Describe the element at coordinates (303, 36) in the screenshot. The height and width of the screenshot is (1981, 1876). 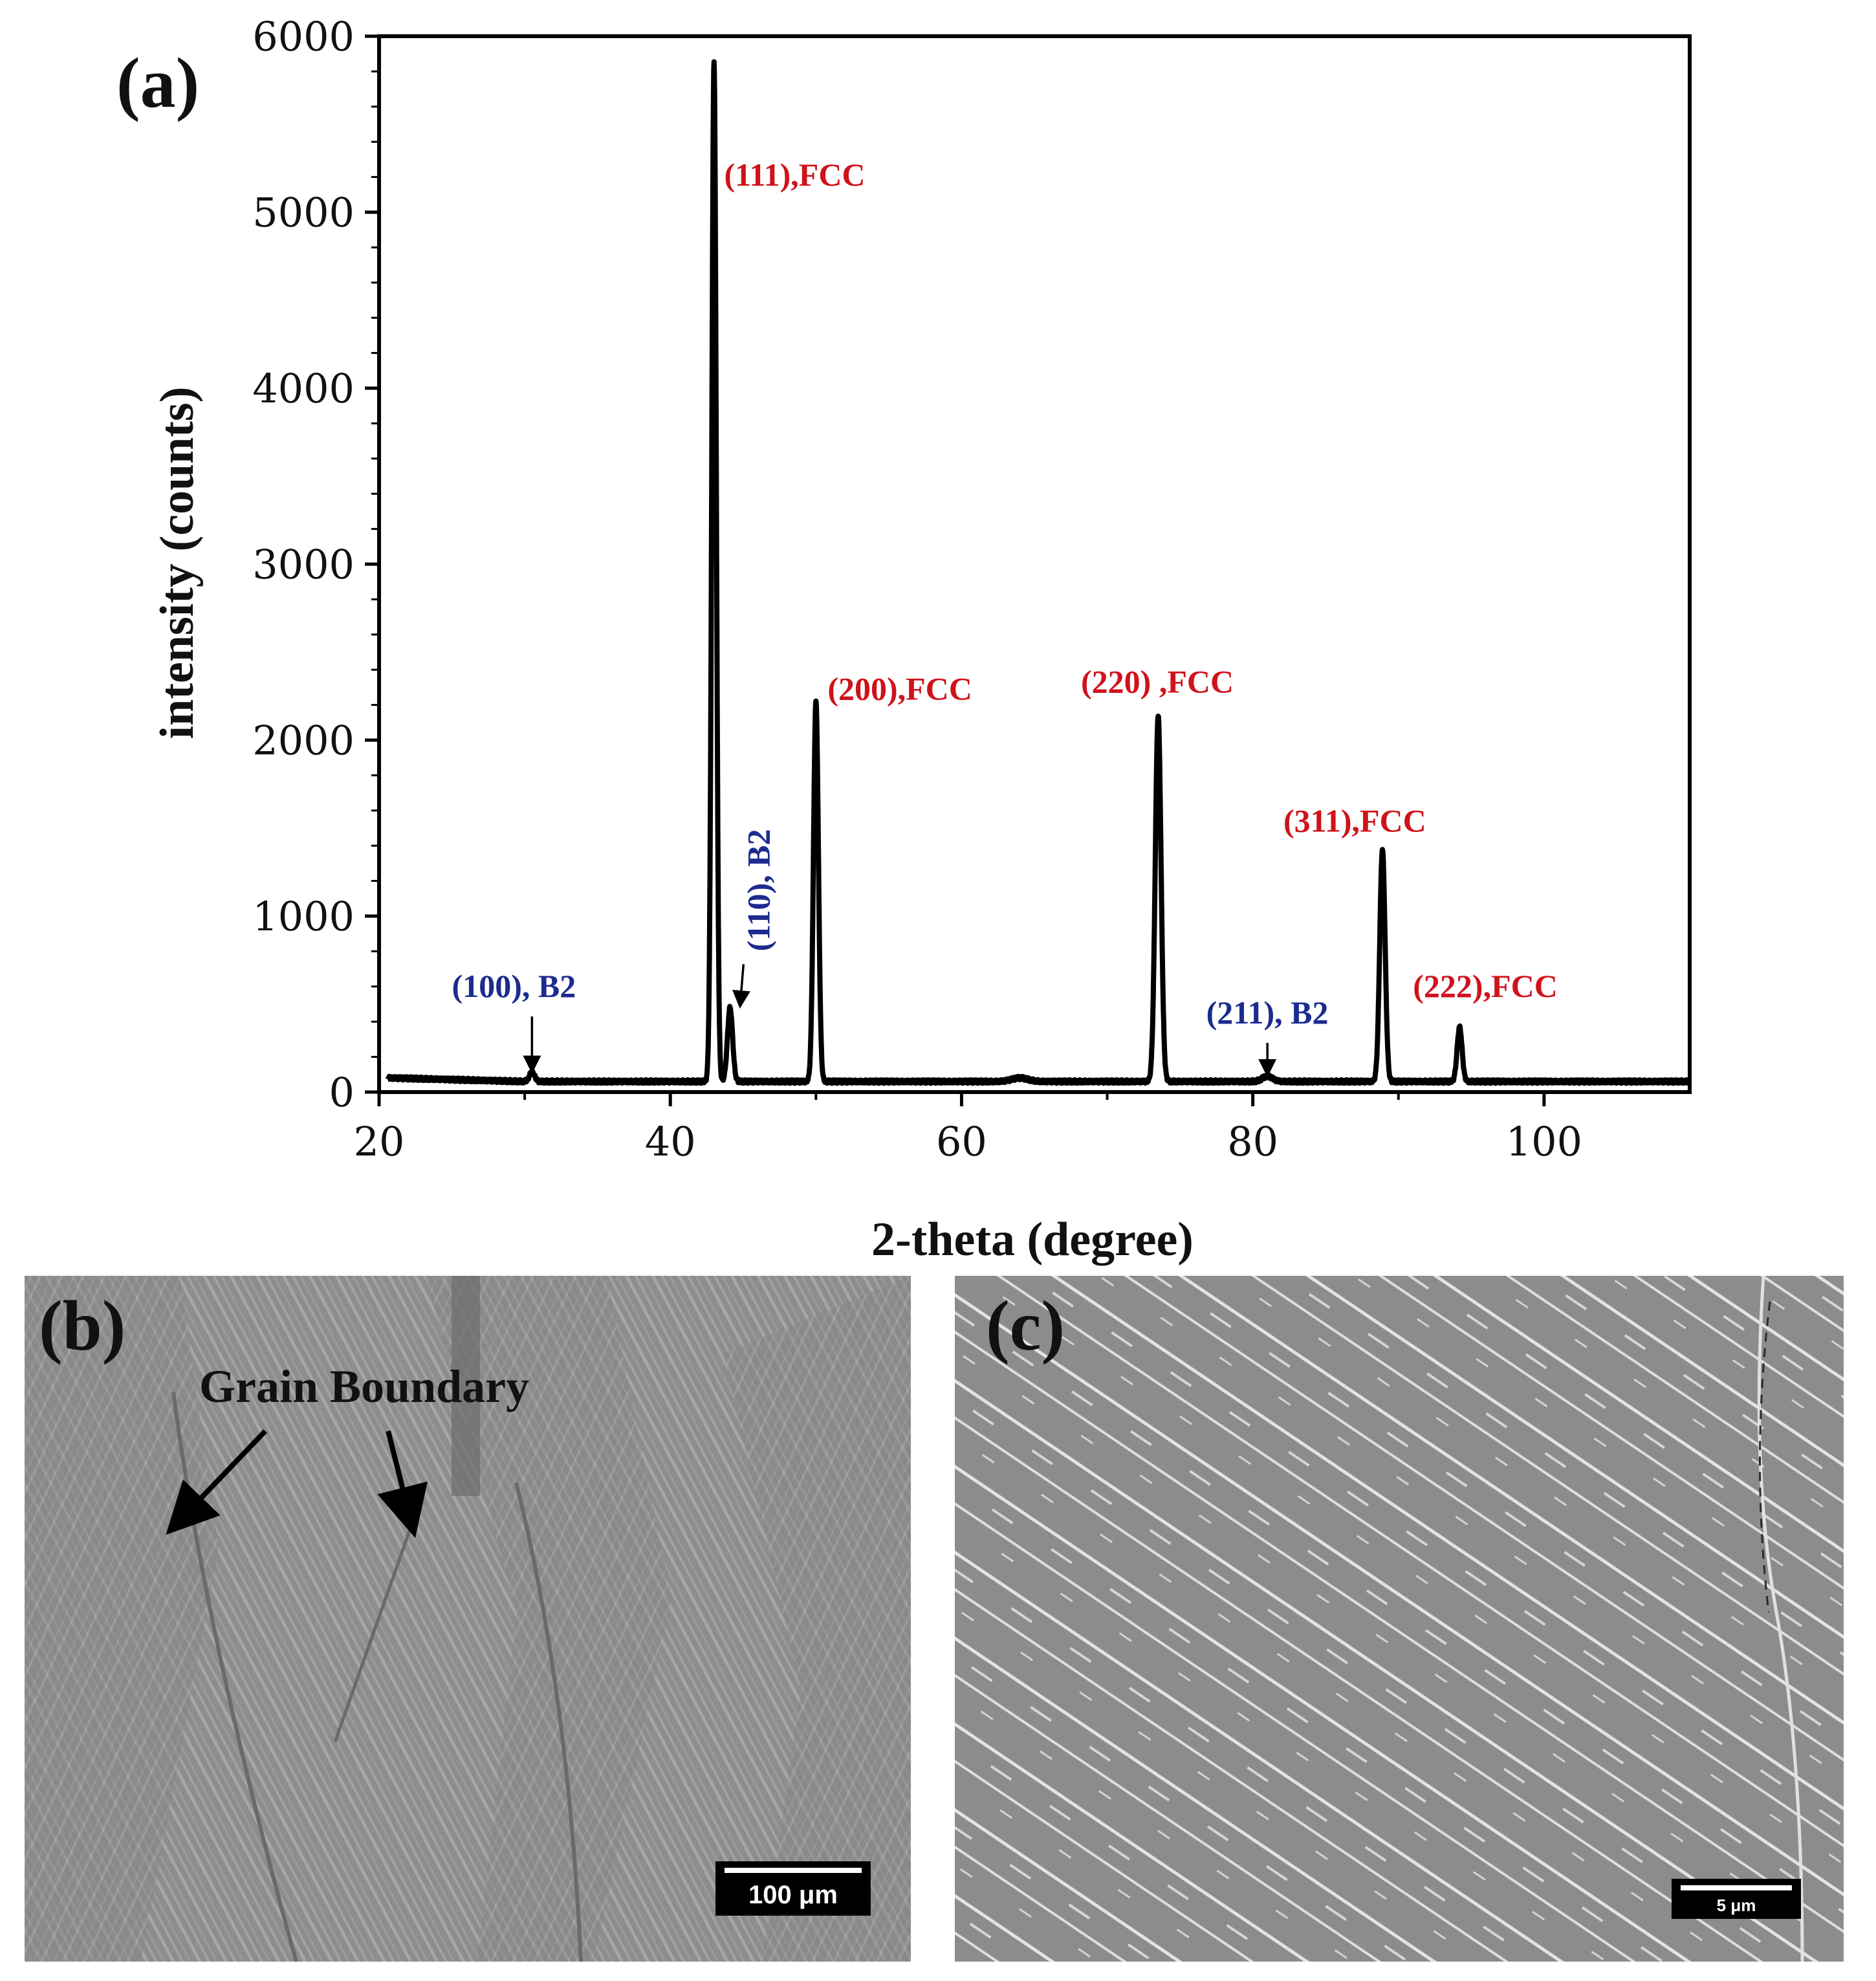
I see `y-tick-label: 6000` at that location.